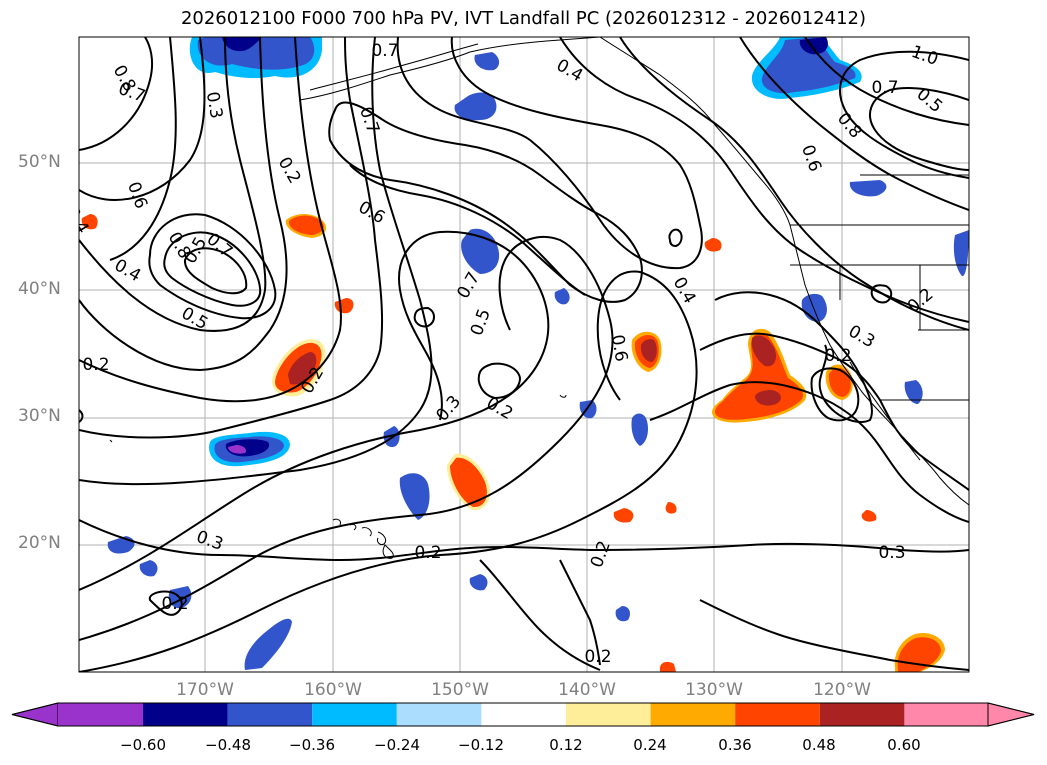 The width and height of the screenshot is (1047, 765). I want to click on baja-coast, so click(885, 411).